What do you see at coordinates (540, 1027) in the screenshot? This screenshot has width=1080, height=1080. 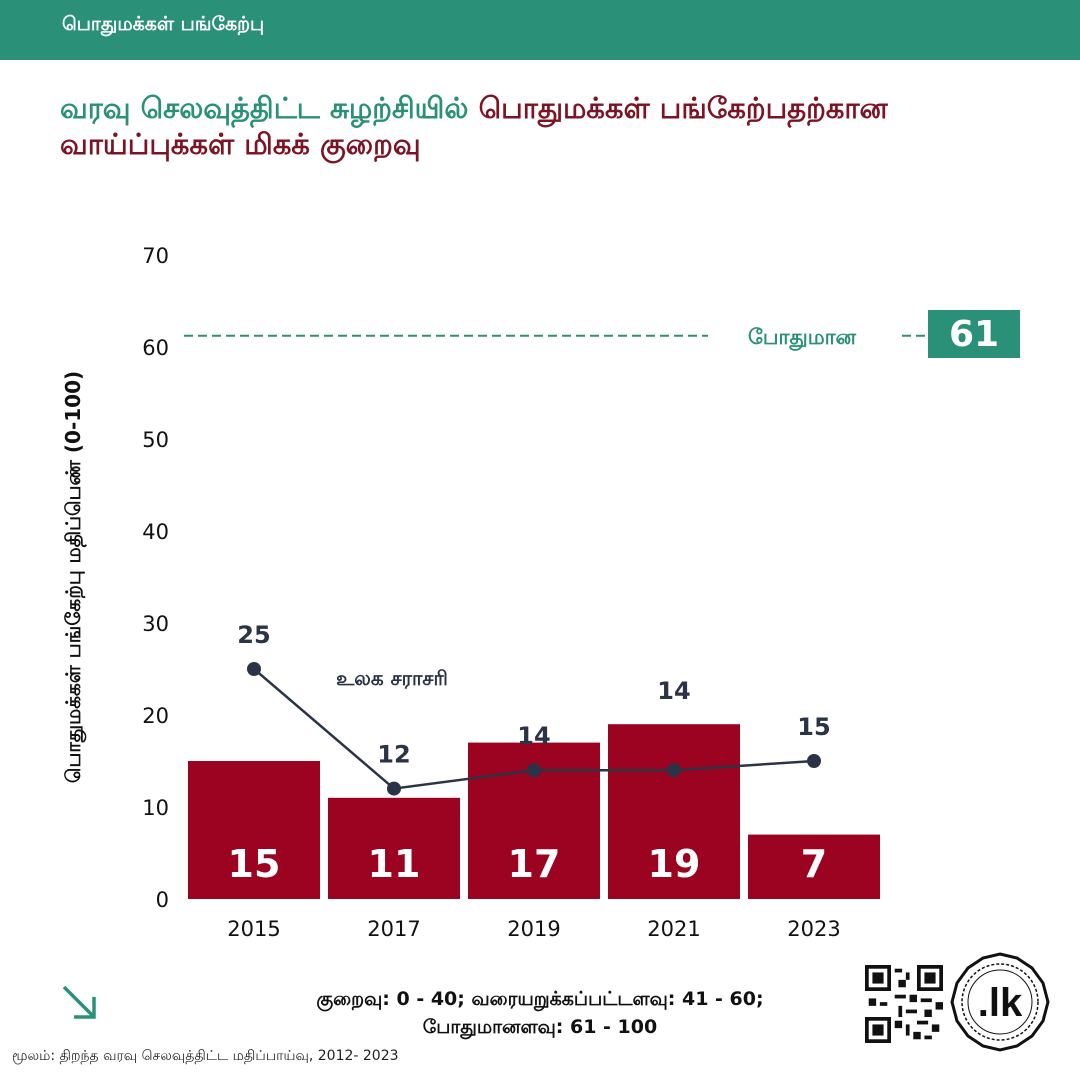 I see `score-ranges-line-2: போதுமானளவு: 61 - 100` at bounding box center [540, 1027].